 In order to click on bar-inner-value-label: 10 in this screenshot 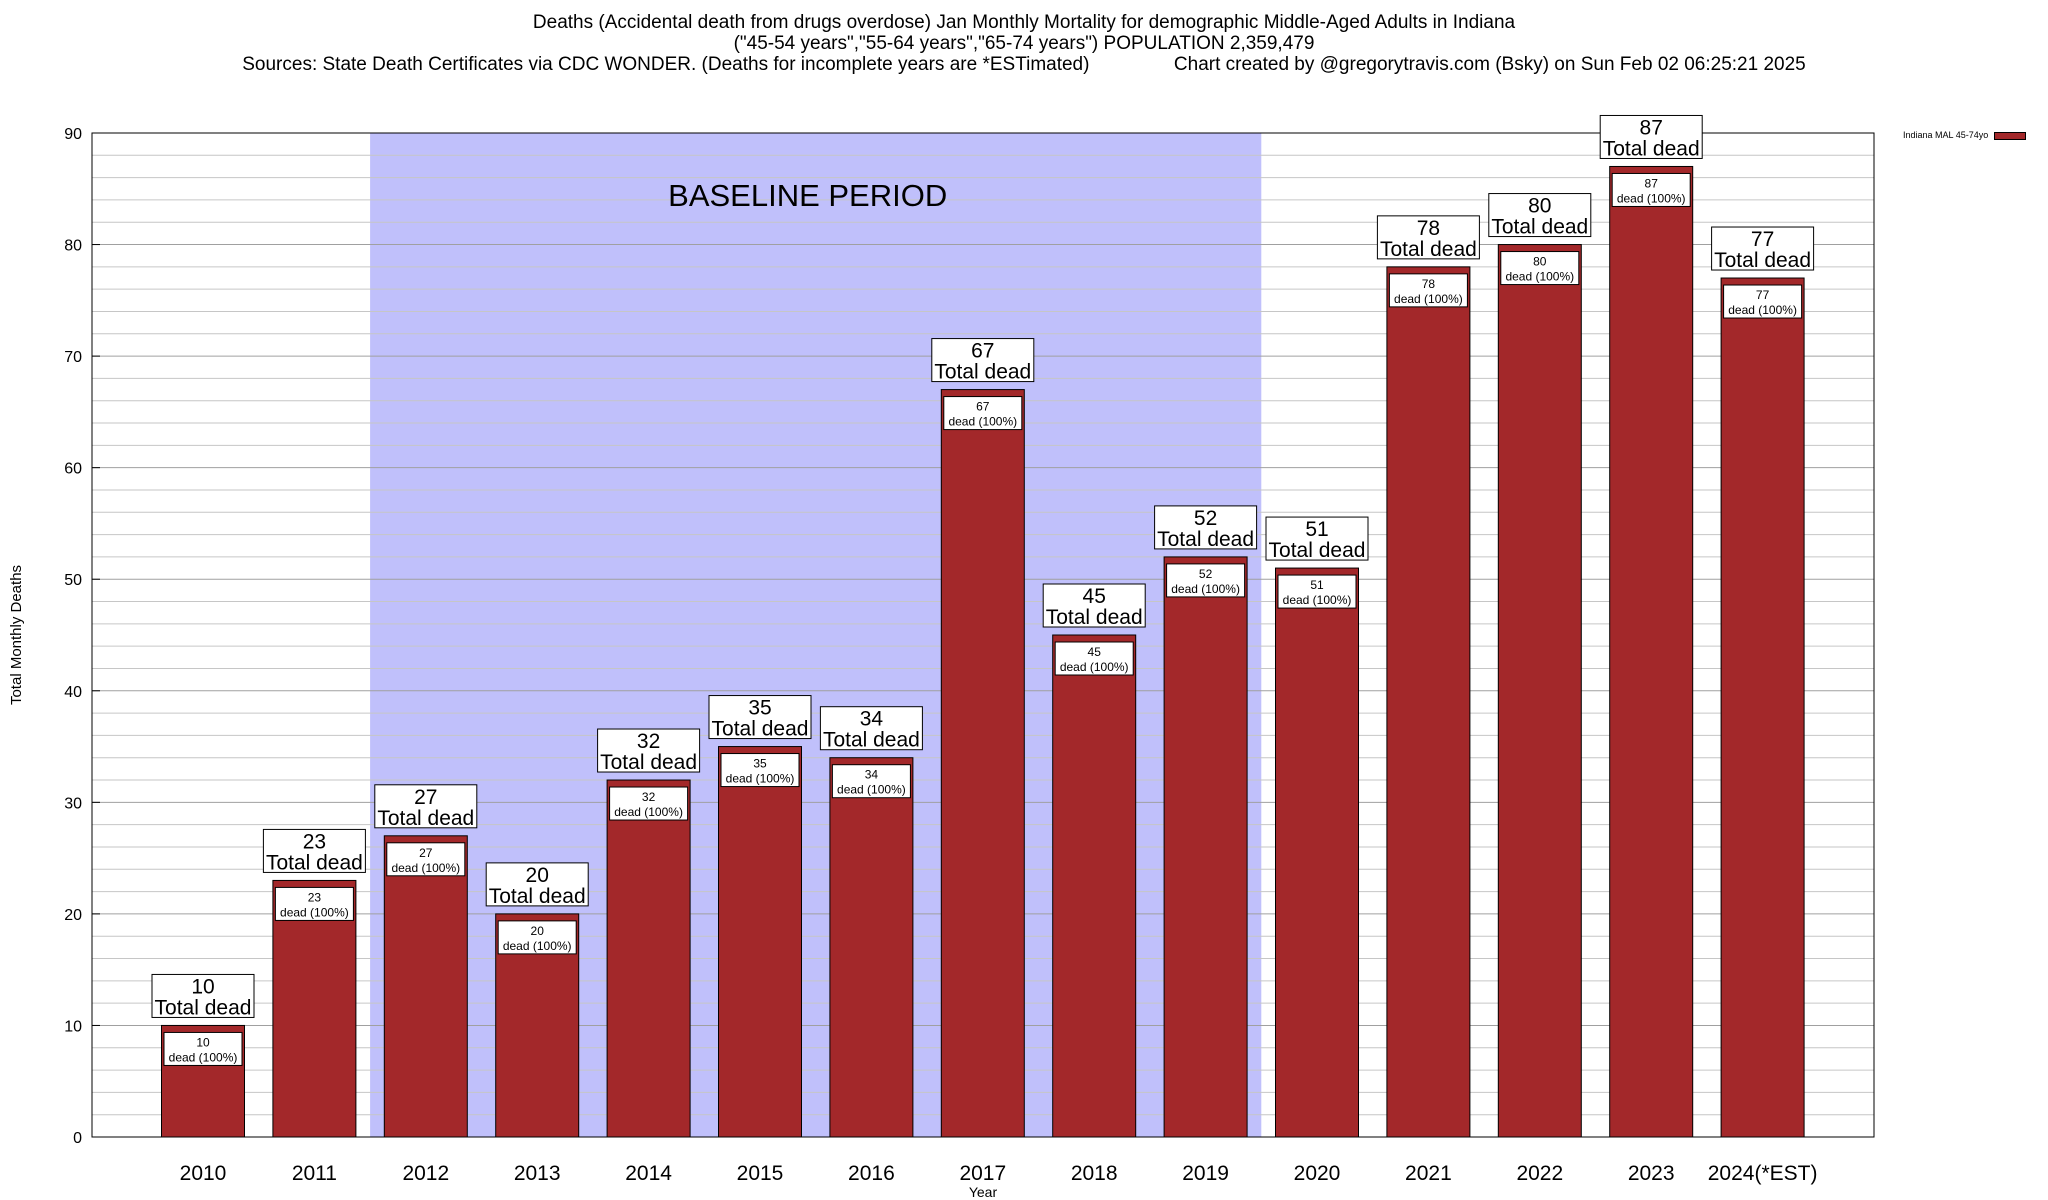, I will do `click(203, 1042)`.